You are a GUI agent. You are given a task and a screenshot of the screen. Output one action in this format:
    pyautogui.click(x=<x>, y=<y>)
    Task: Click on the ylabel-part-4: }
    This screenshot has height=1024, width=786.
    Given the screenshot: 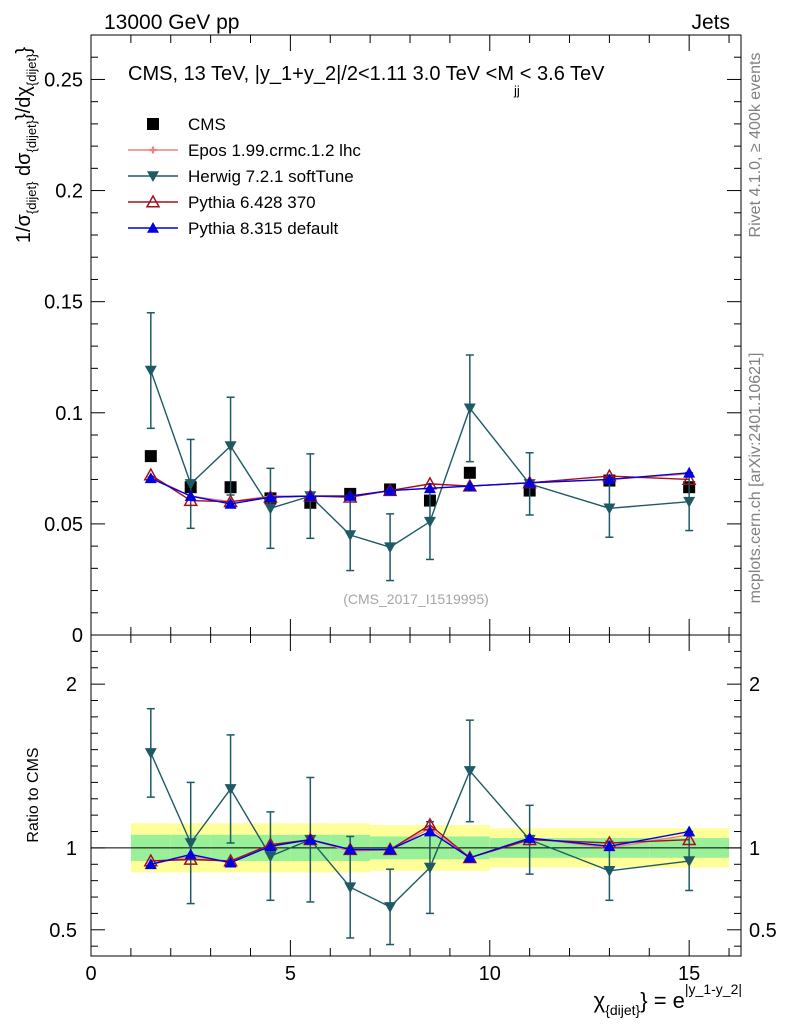 What is the action you would take?
    pyautogui.click(x=24, y=50)
    